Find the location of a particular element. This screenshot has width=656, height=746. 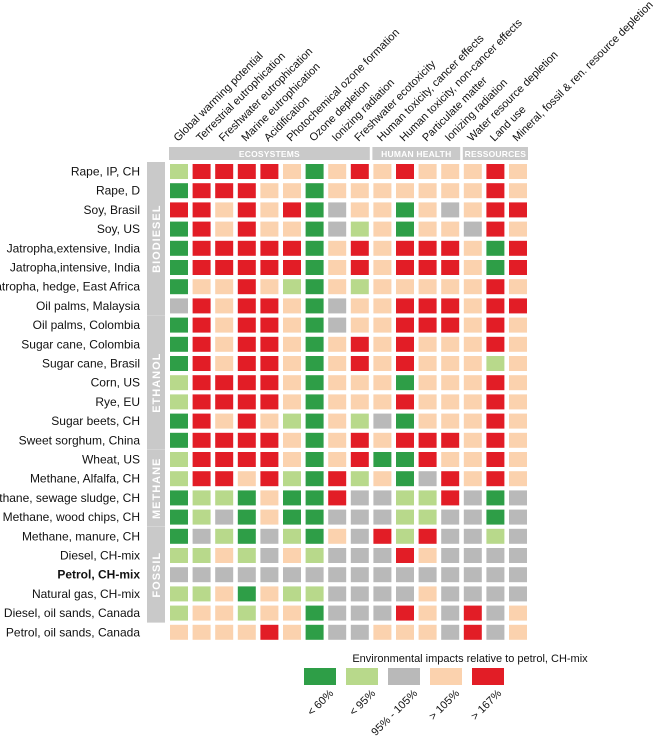

row-label: Rape, D is located at coordinates (118, 191).